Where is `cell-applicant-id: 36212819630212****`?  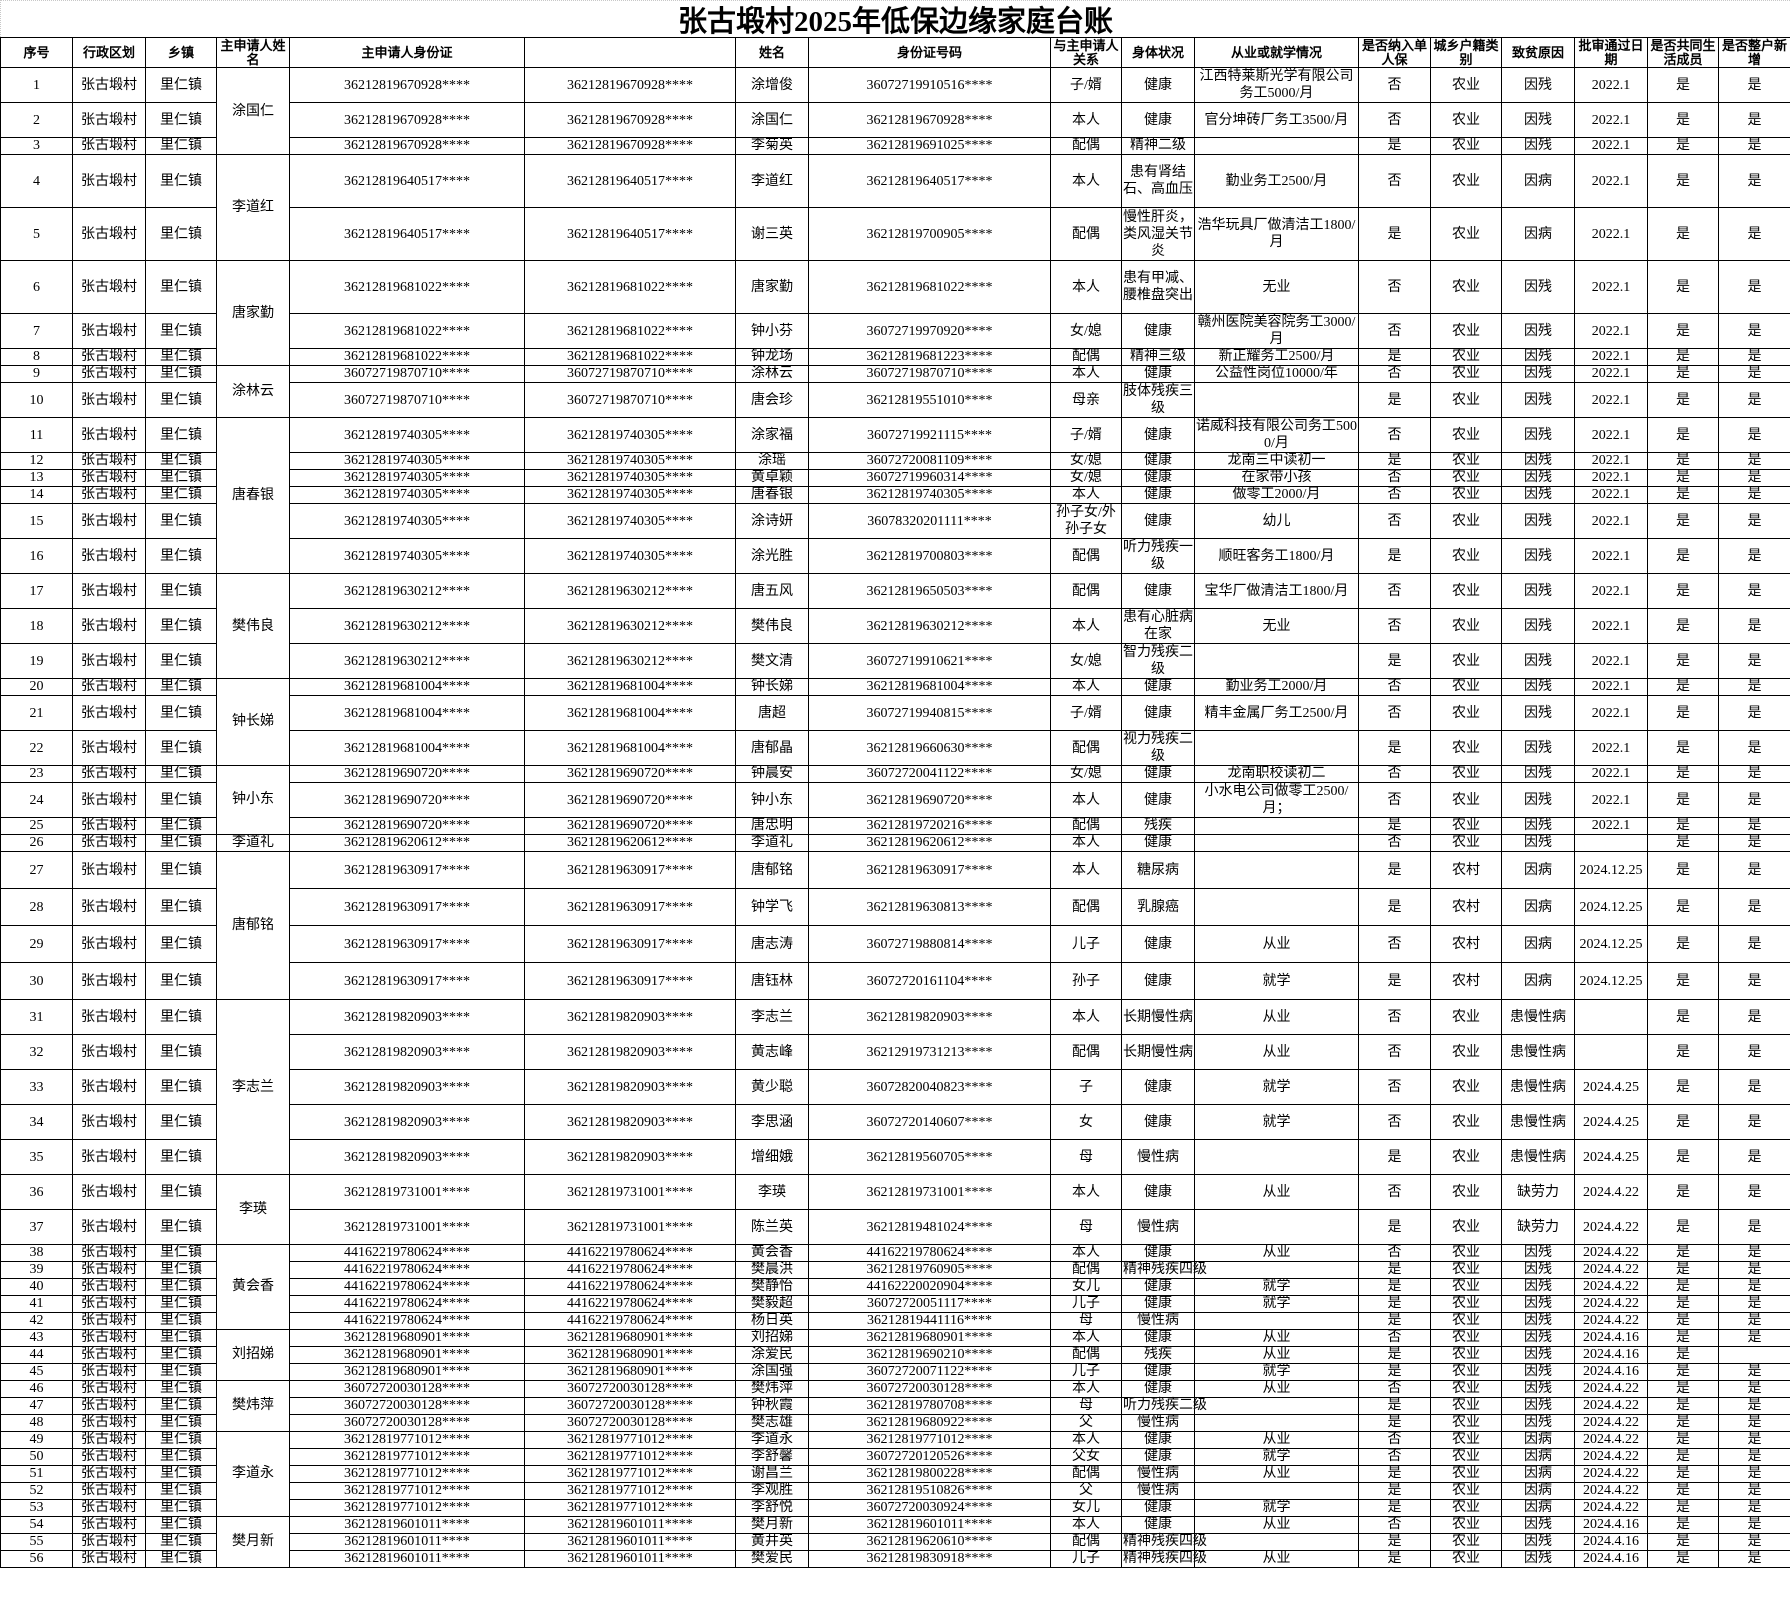
cell-applicant-id: 36212819630212**** is located at coordinates (407, 626).